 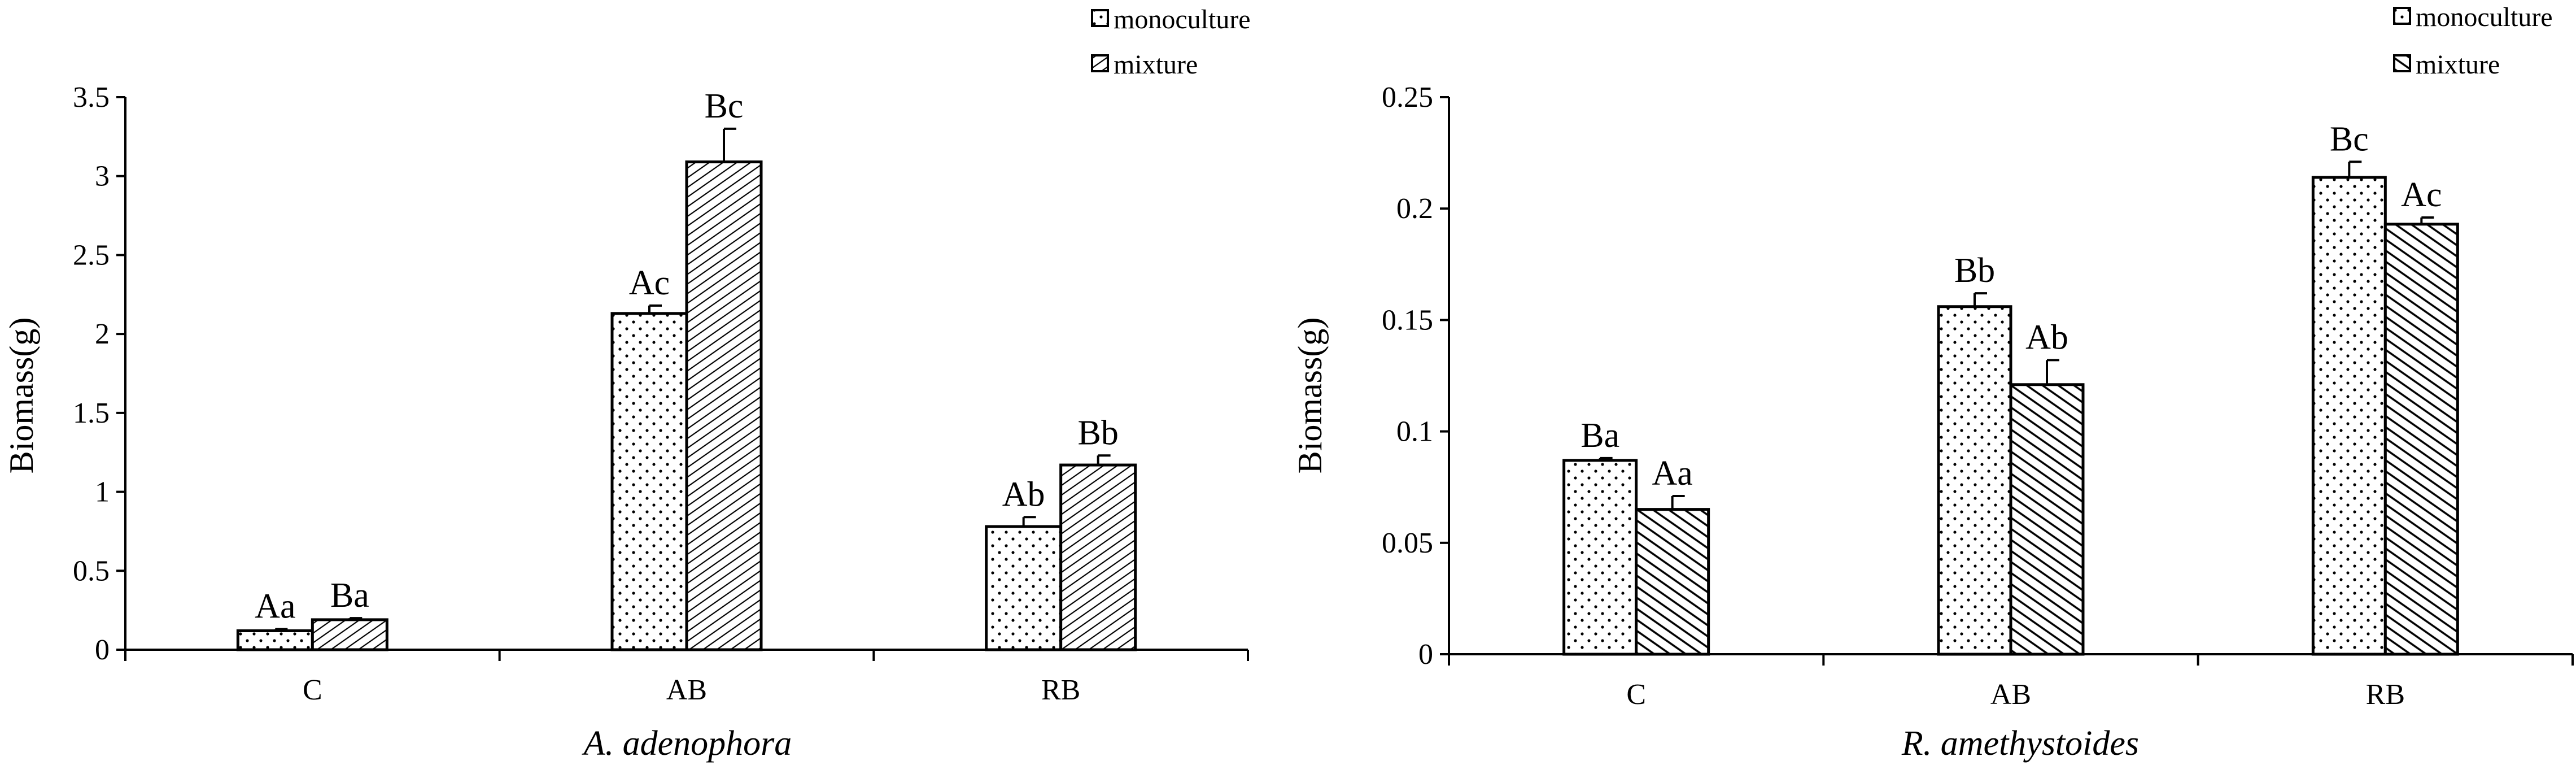 I want to click on y-tick-label: 0.2, so click(x=1414, y=209).